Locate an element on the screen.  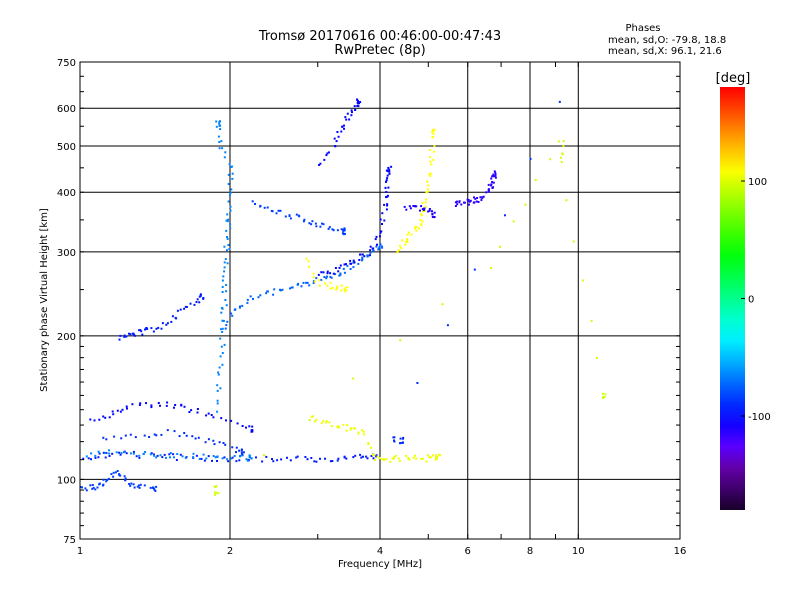
x-axis-label: Frequency [MHz] is located at coordinates (380, 564).